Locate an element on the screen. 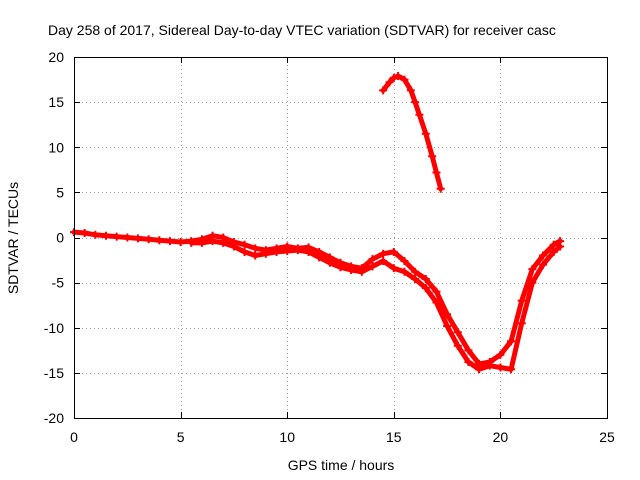 The height and width of the screenshot is (480, 640). y-tick-label: -10 is located at coordinates (54, 328).